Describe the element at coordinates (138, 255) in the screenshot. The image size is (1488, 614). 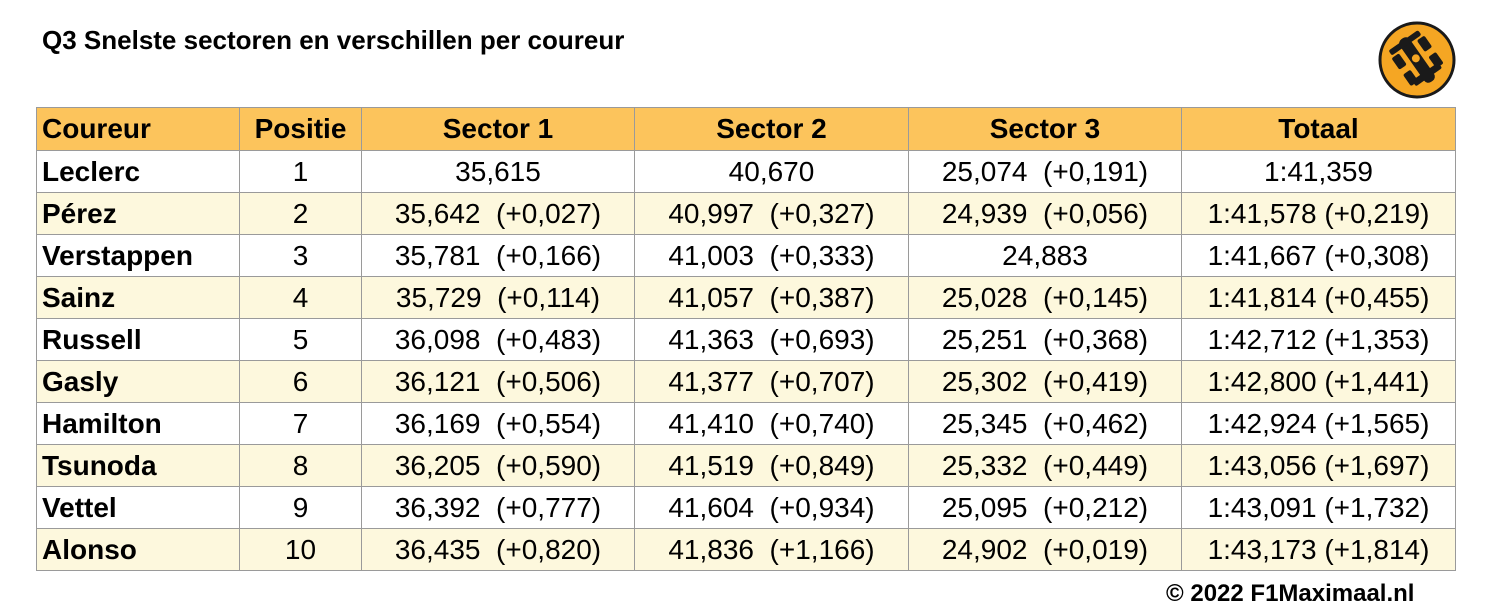
I see `driver-name: Verstappen` at that location.